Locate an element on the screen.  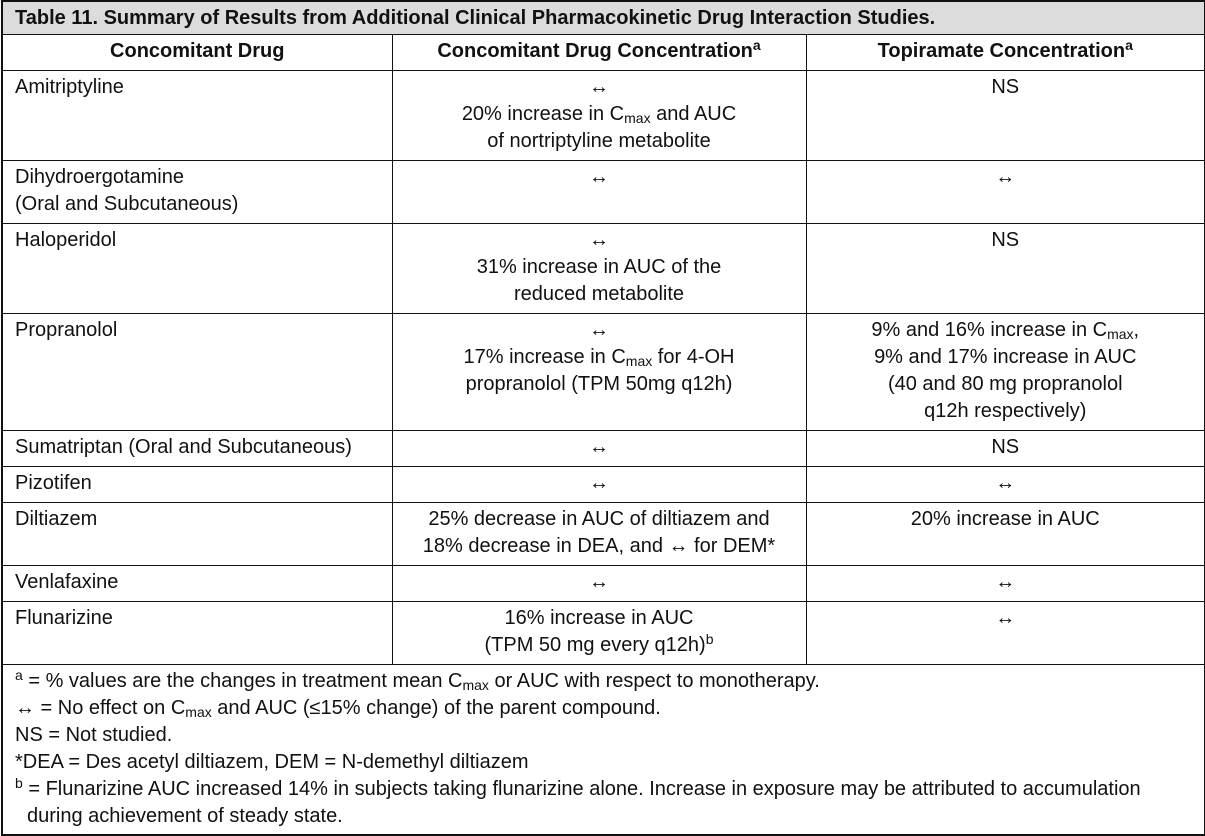
text: 20% increase in C is located at coordinates (543, 114).